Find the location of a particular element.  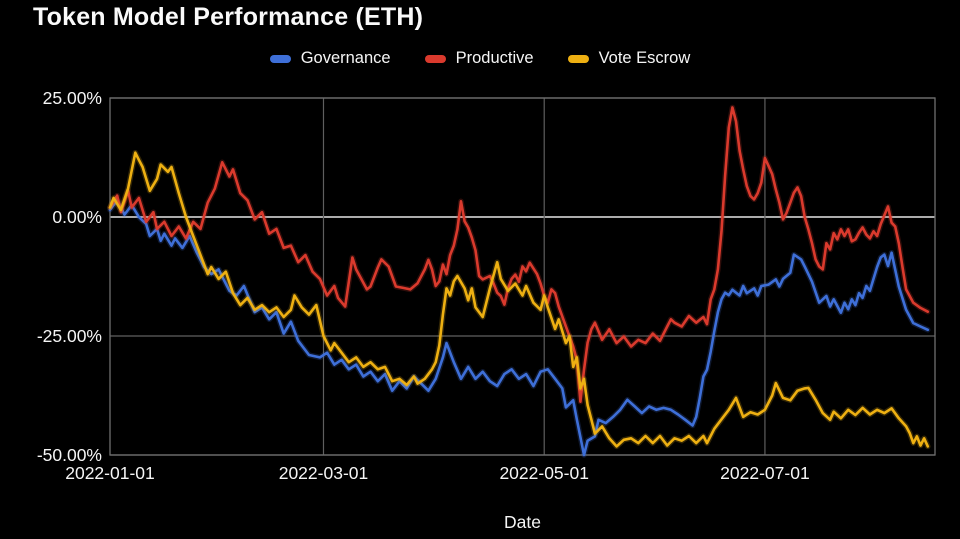

legend-item-governance: Governance is located at coordinates (330, 58).